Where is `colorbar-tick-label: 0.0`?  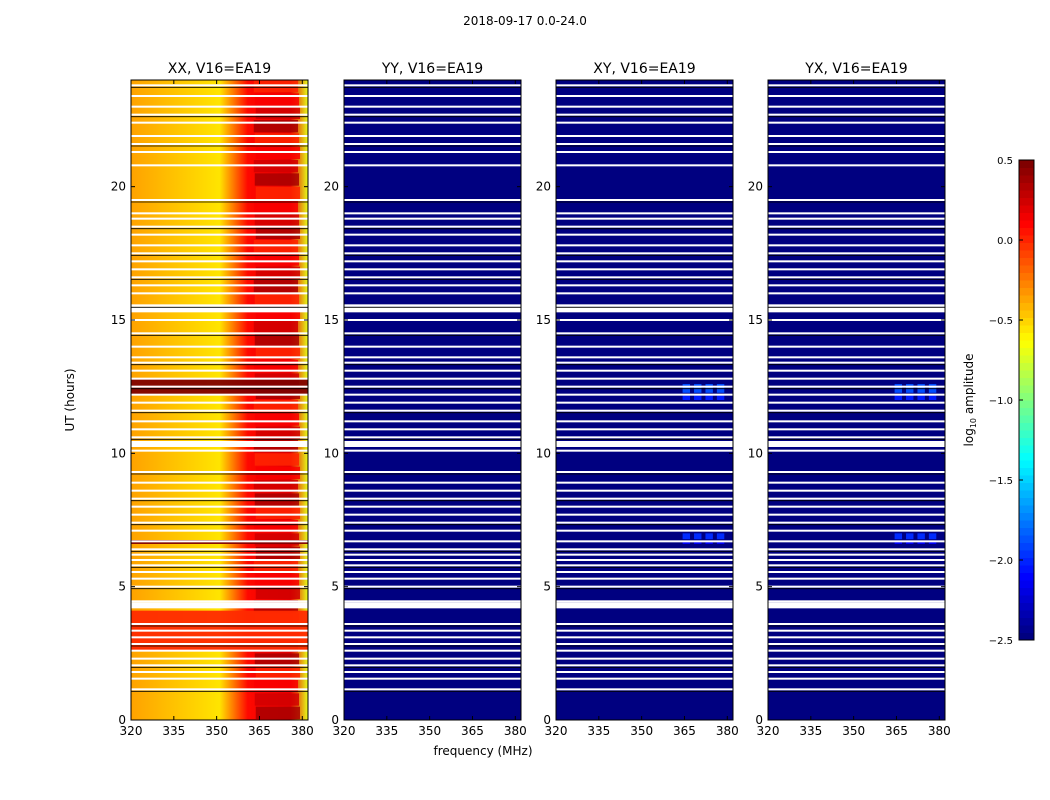 colorbar-tick-label: 0.0 is located at coordinates (1005, 241).